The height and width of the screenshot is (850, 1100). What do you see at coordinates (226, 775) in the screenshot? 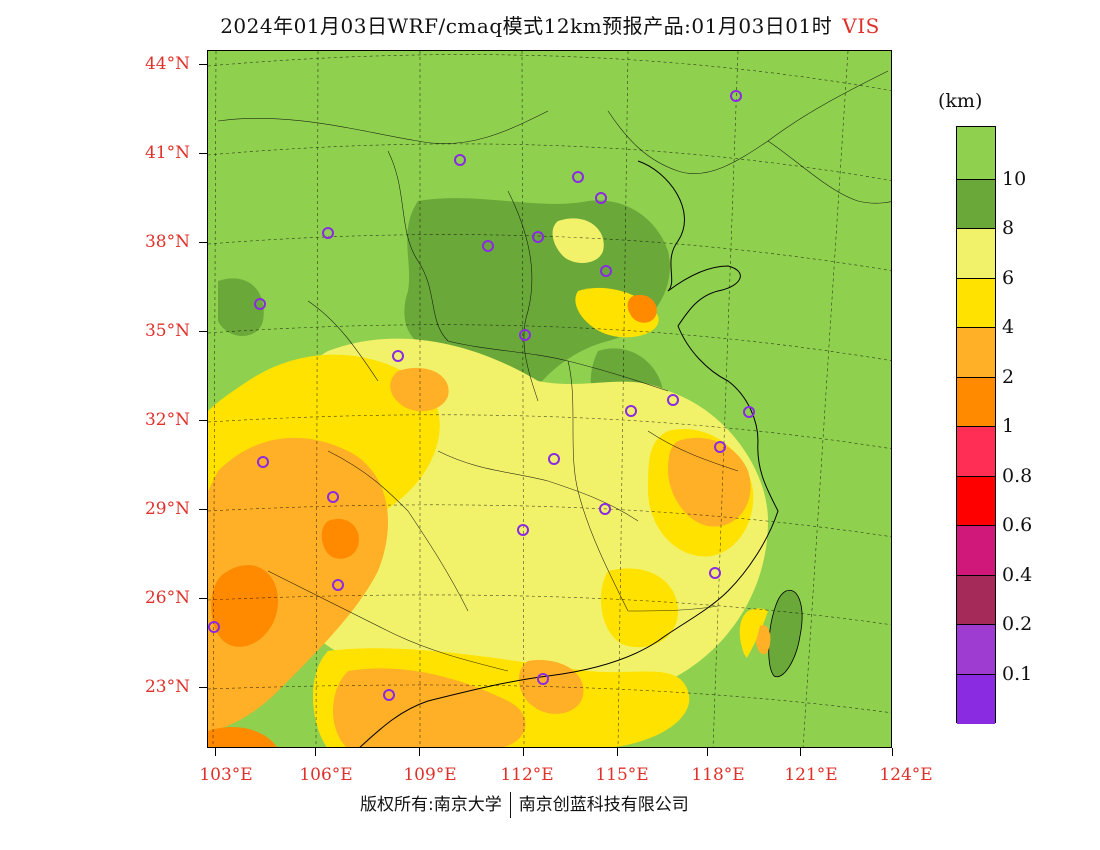
I see `lon-label: 103°E` at bounding box center [226, 775].